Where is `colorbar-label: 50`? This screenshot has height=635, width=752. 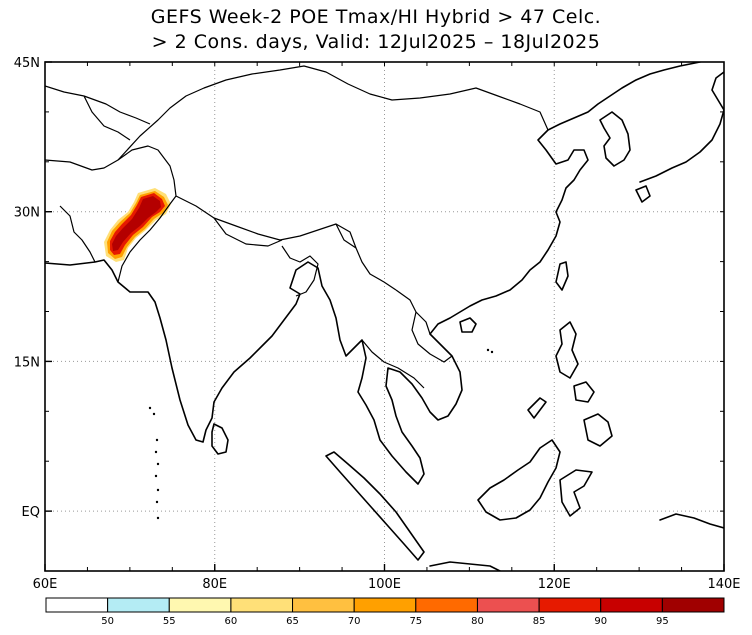
colorbar-label: 50 is located at coordinates (107, 621).